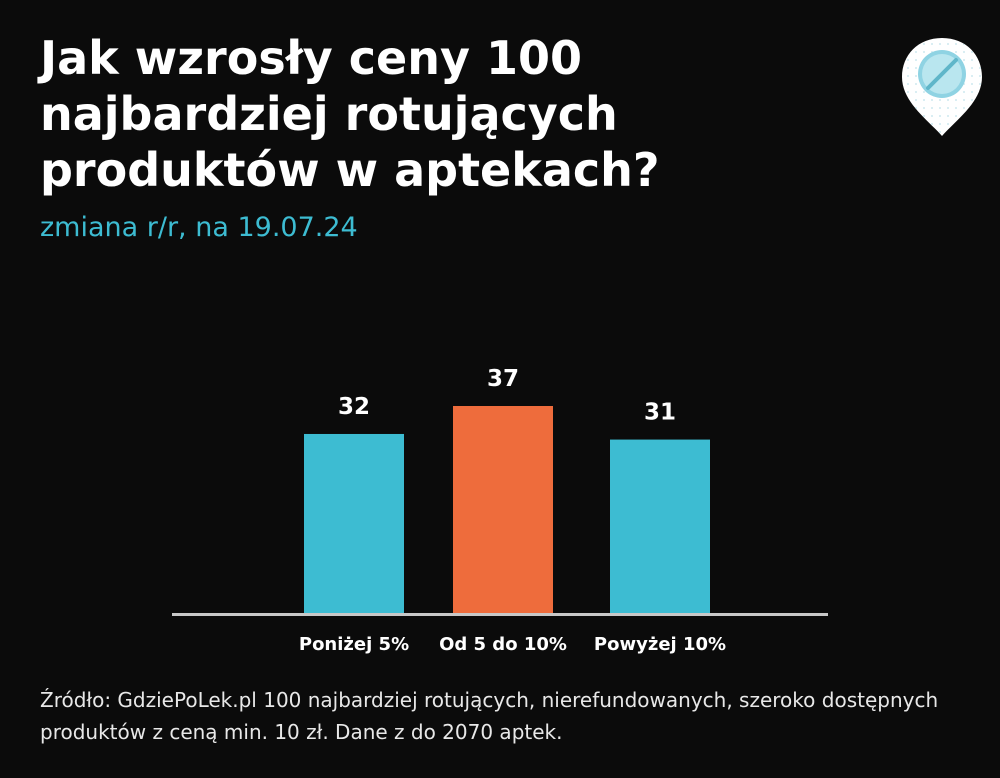 This screenshot has width=1000, height=778. I want to click on category-label-2: Od 5 do 10%, so click(503, 644).